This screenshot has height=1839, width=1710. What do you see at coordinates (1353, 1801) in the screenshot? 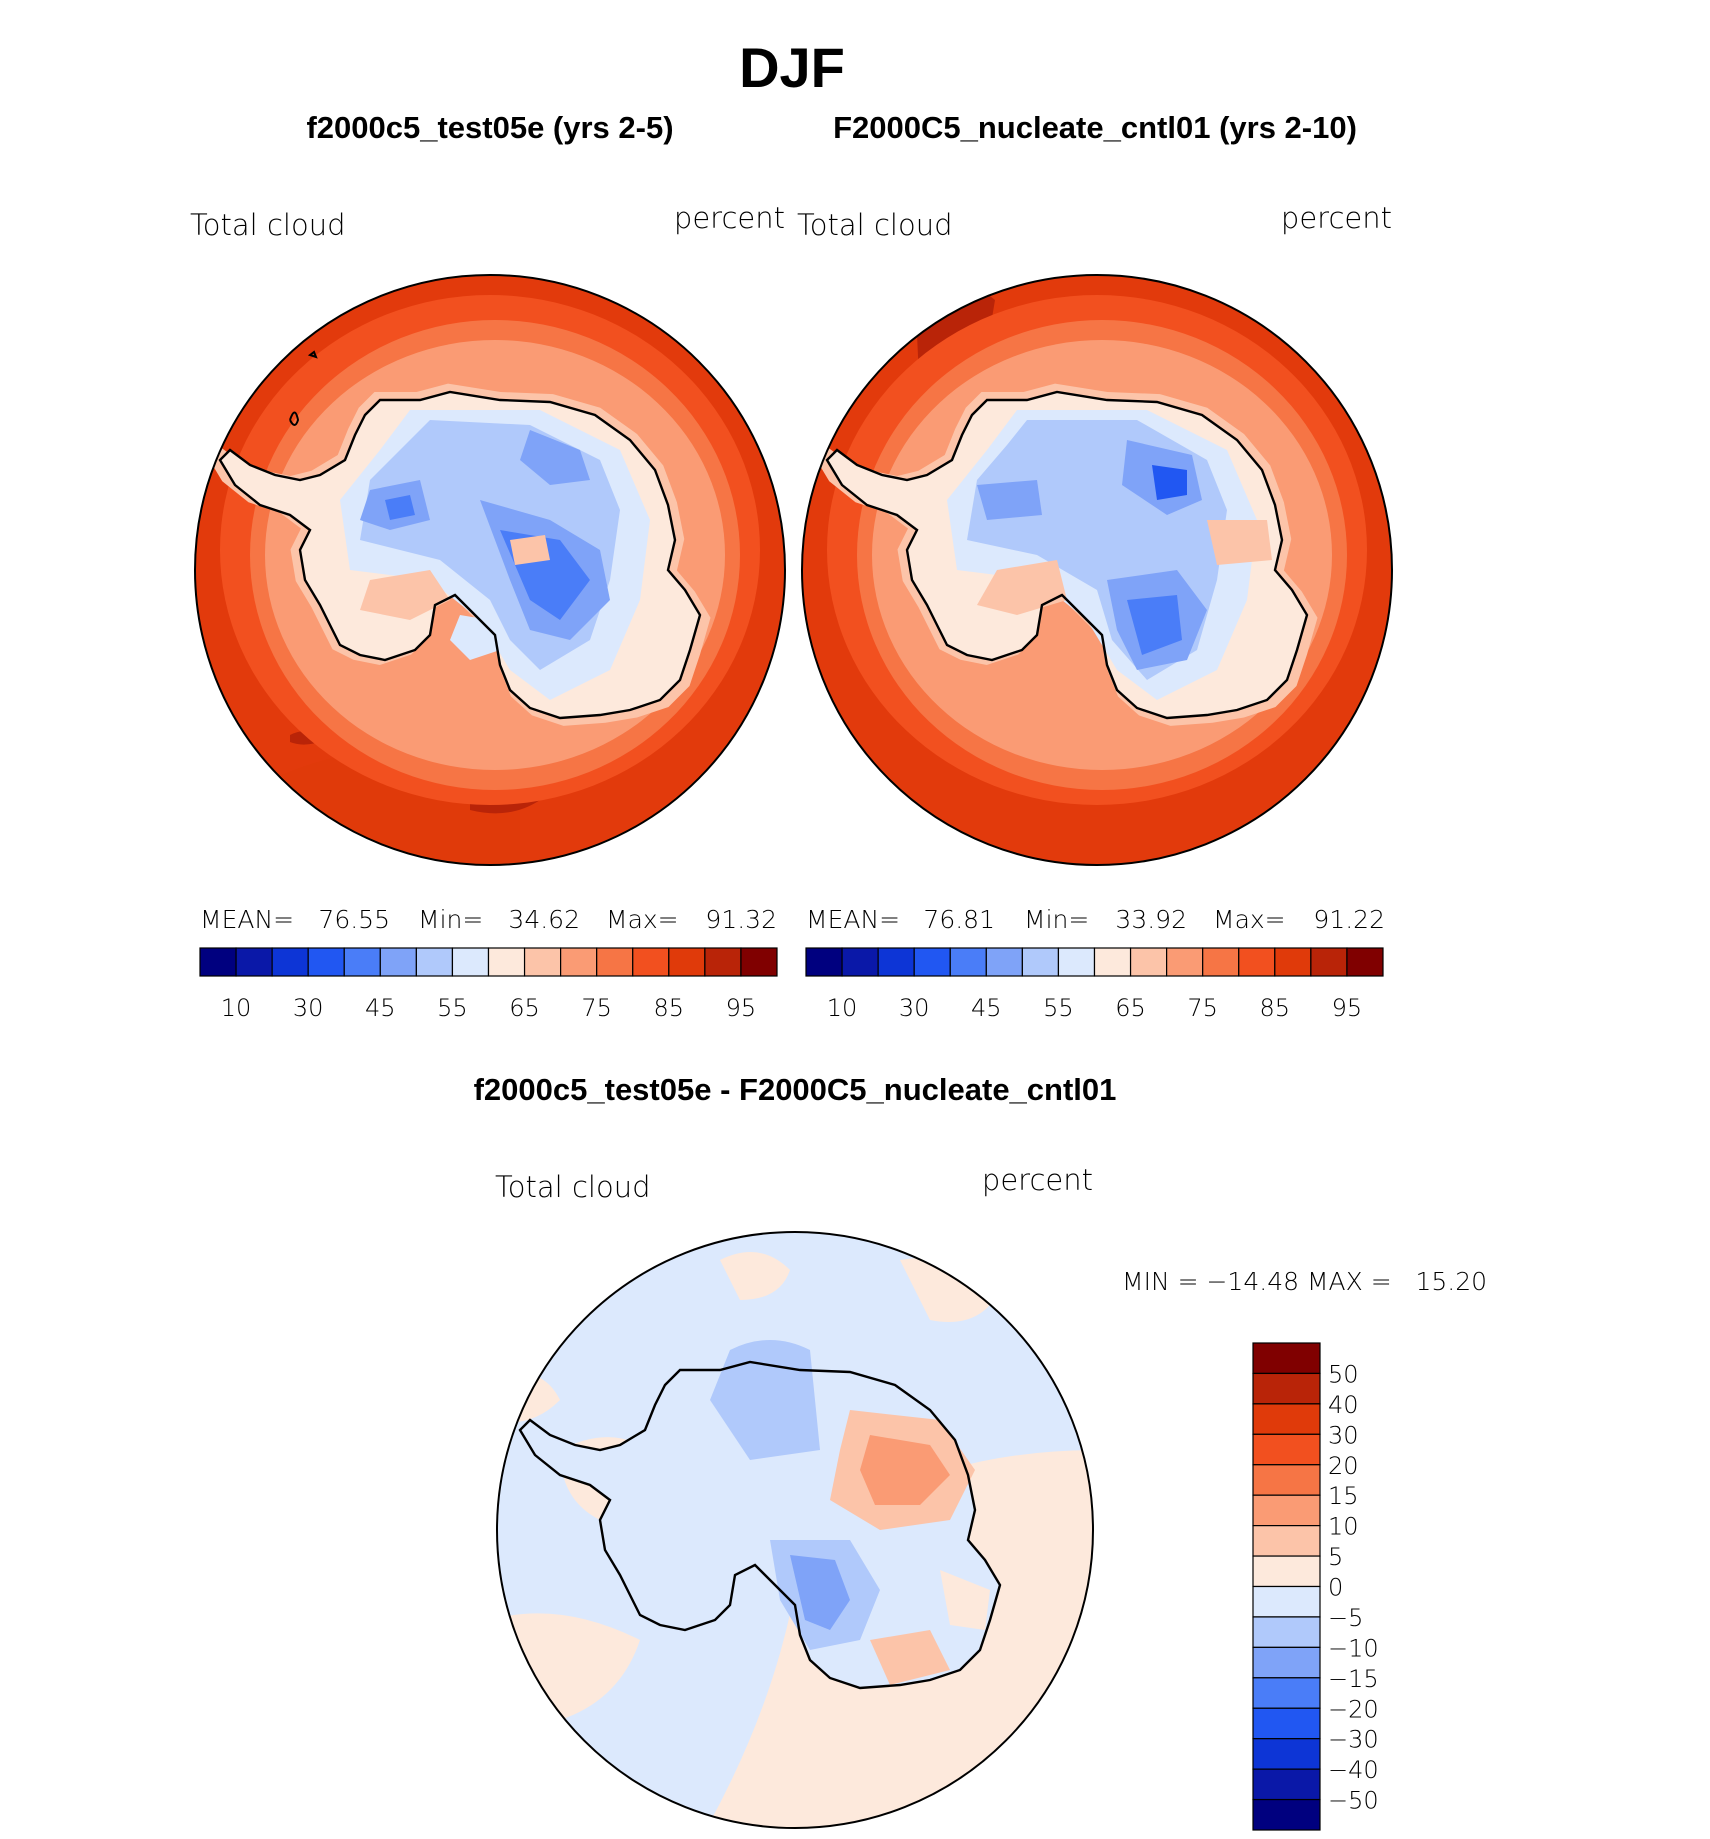
I see `colorbar-tick-label: −50` at bounding box center [1353, 1801].